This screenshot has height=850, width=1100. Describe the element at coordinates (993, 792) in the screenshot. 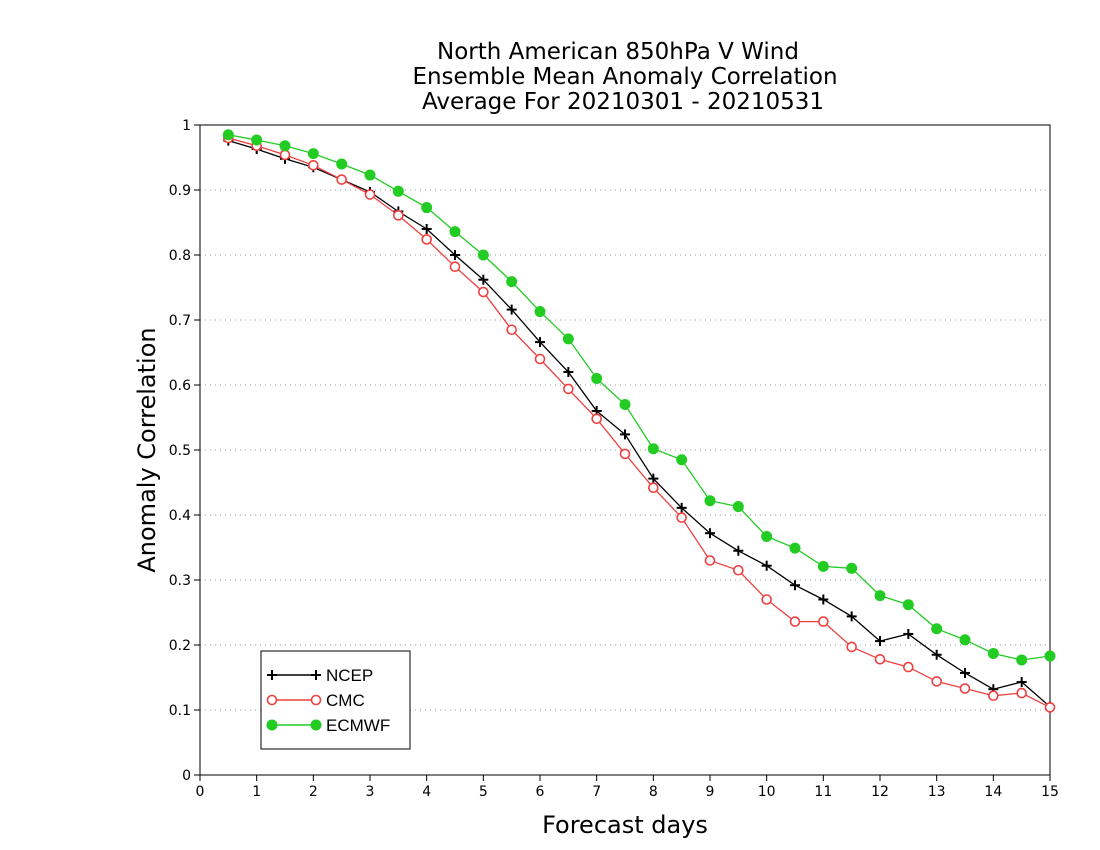

I see `x-tick-label: 14` at that location.